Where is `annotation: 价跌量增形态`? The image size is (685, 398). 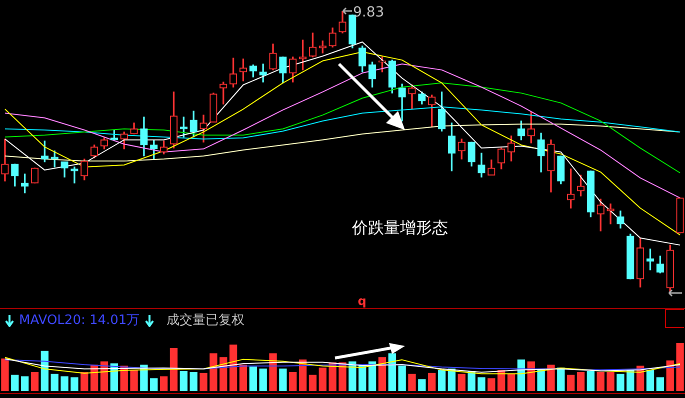
annotation: 价跌量增形态 is located at coordinates (399, 228).